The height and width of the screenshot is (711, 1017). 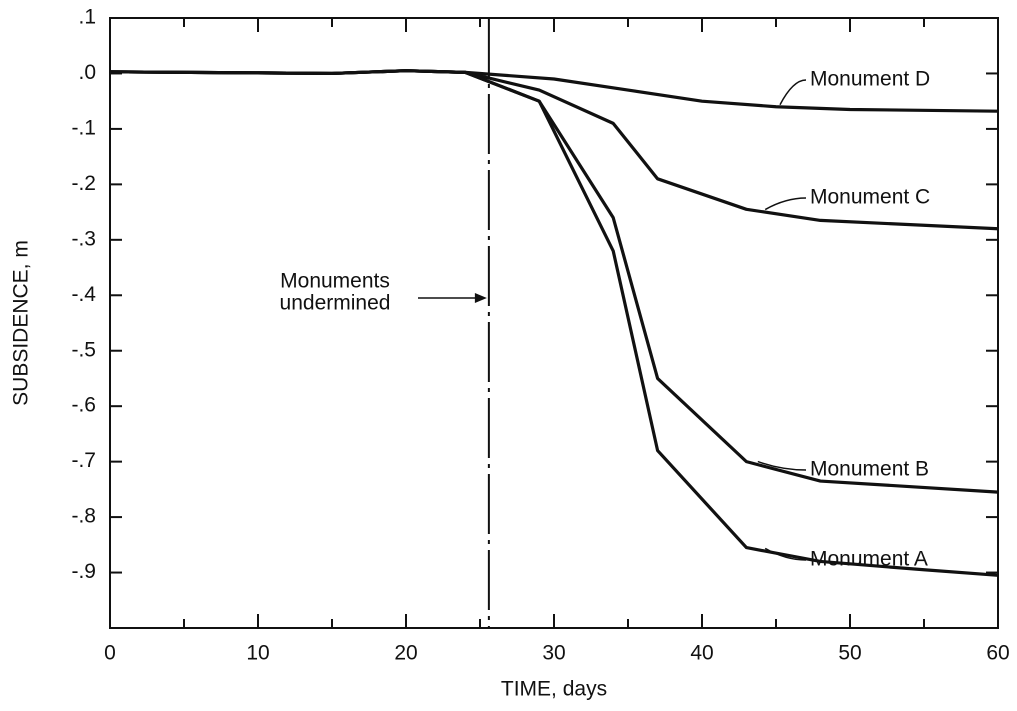 I want to click on y-tick-label: -.8, so click(x=83, y=516).